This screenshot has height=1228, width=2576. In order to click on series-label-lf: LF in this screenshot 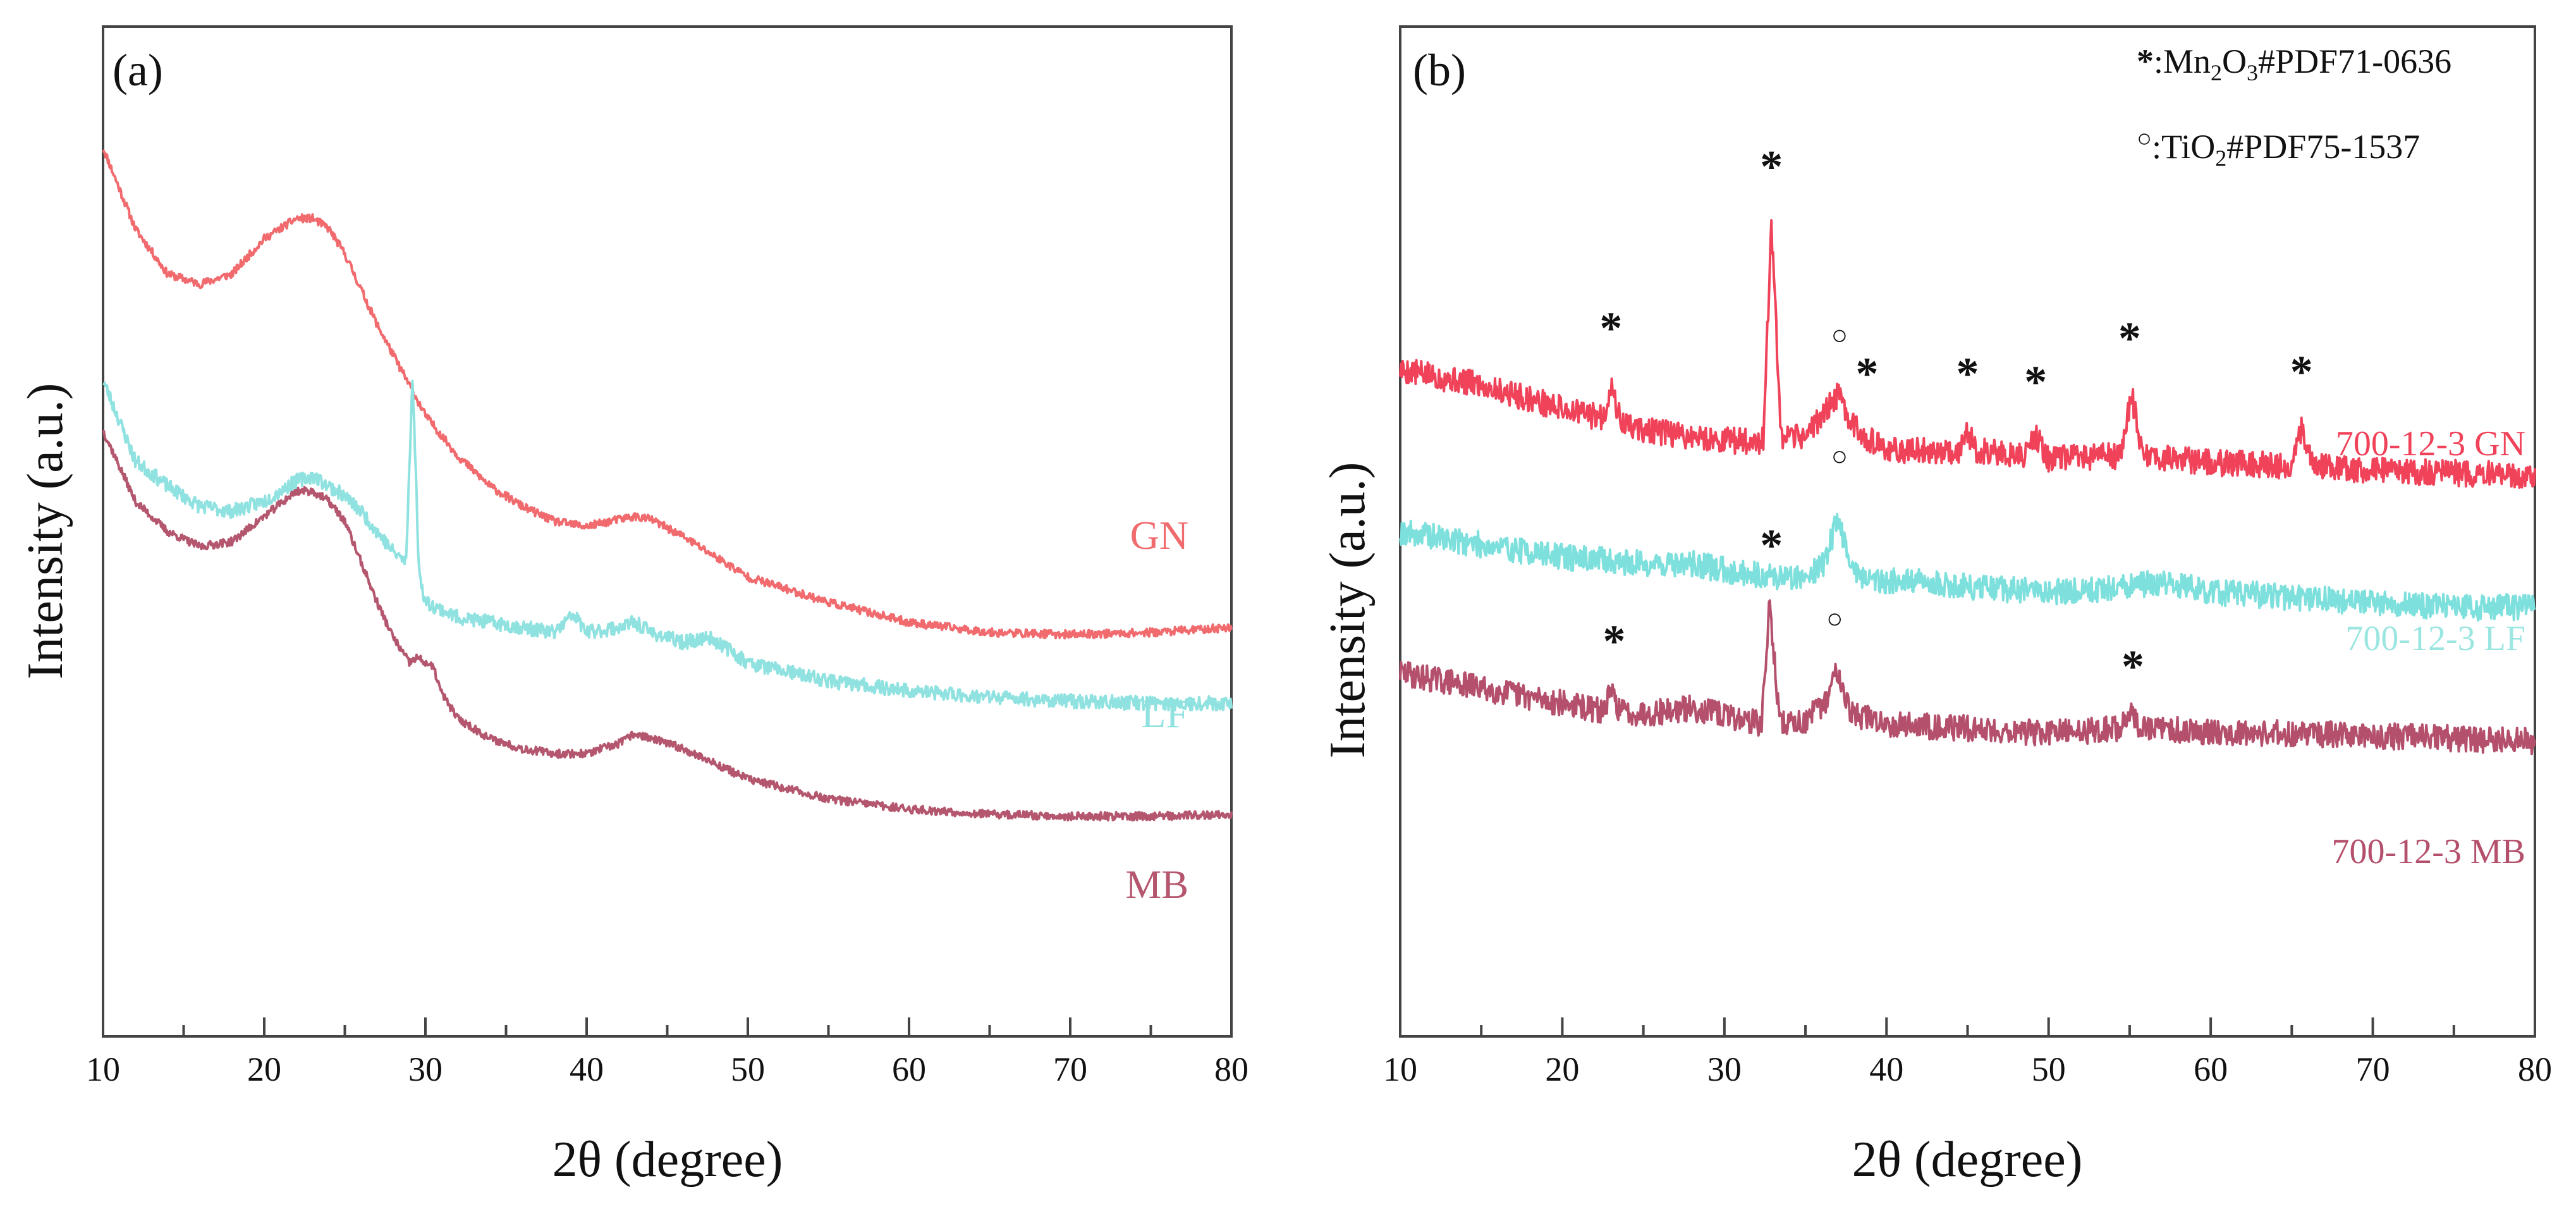, I will do `click(1164, 713)`.